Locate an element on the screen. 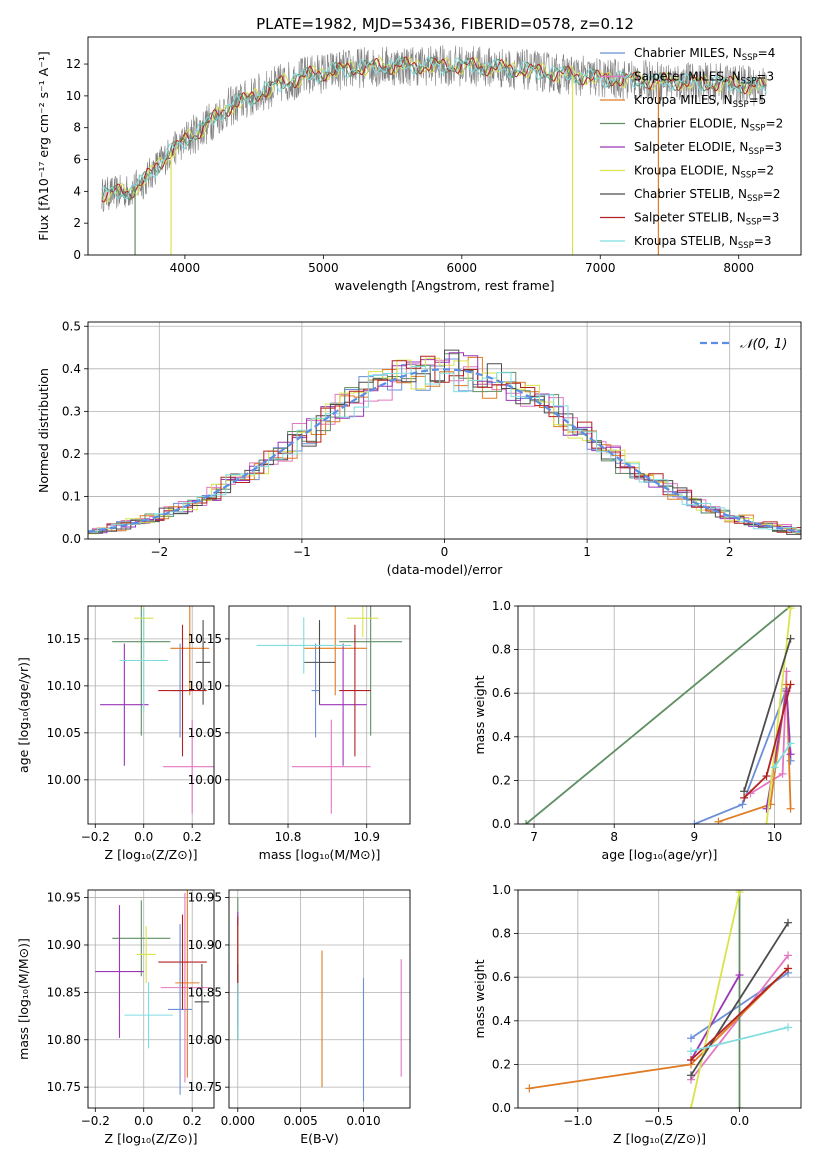 The width and height of the screenshot is (819, 1170). weights_vs_age-ytick-label: 0.0 is located at coordinates (501, 824).